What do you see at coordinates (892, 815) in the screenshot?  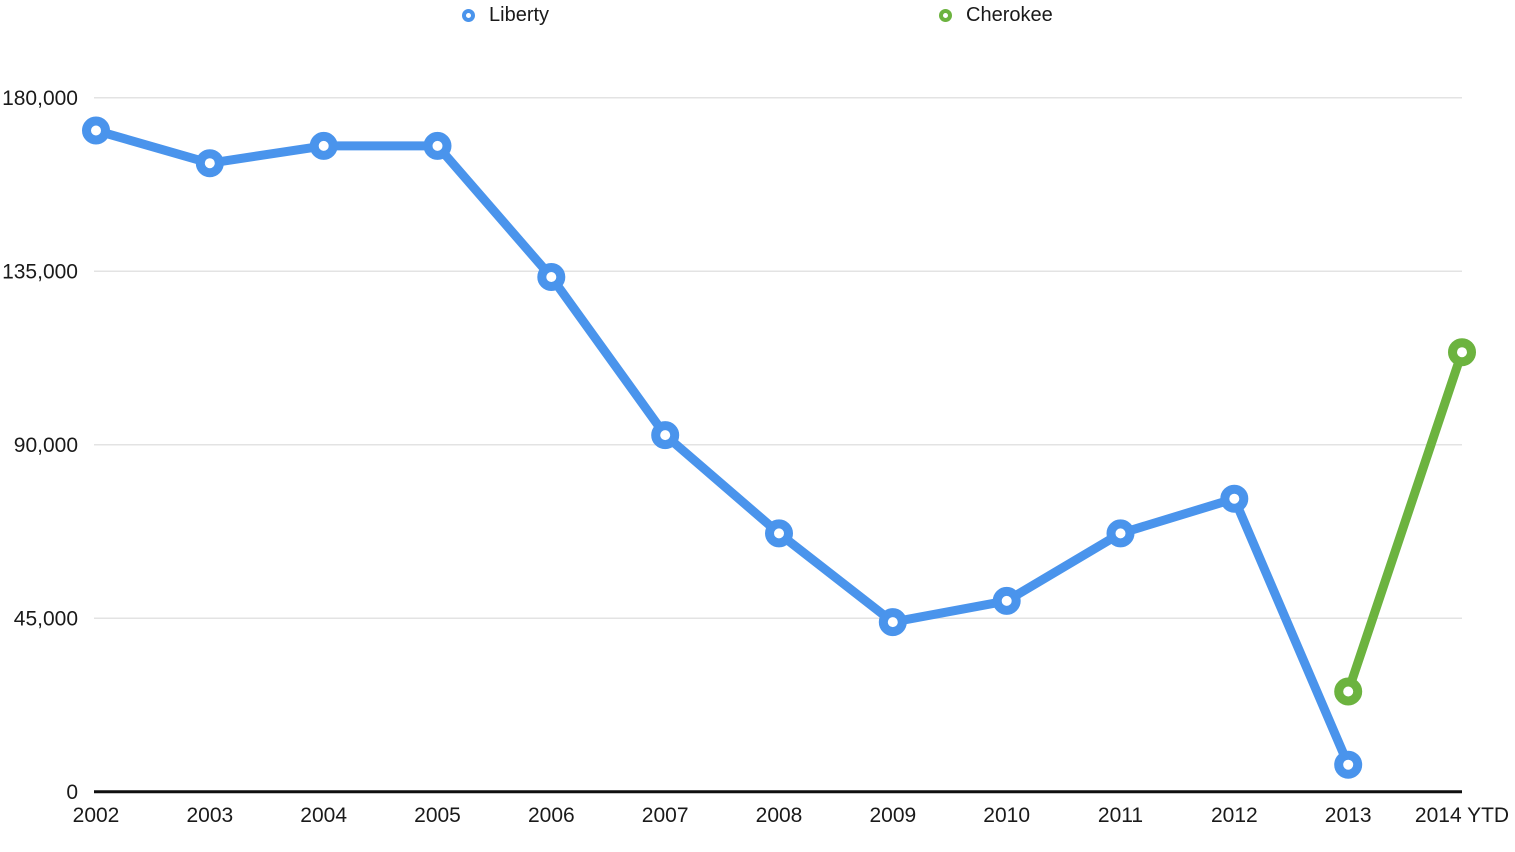 I see `x-tick-label: 2009` at bounding box center [892, 815].